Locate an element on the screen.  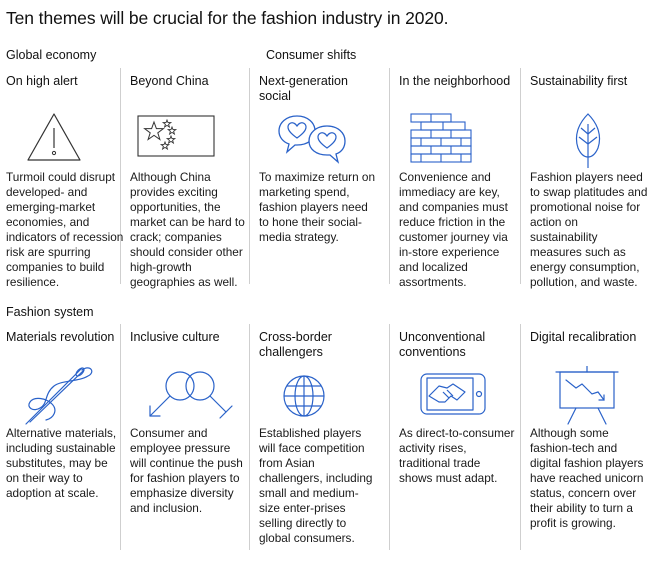
theme-title: Next-generation social is located at coordinates (303, 88).